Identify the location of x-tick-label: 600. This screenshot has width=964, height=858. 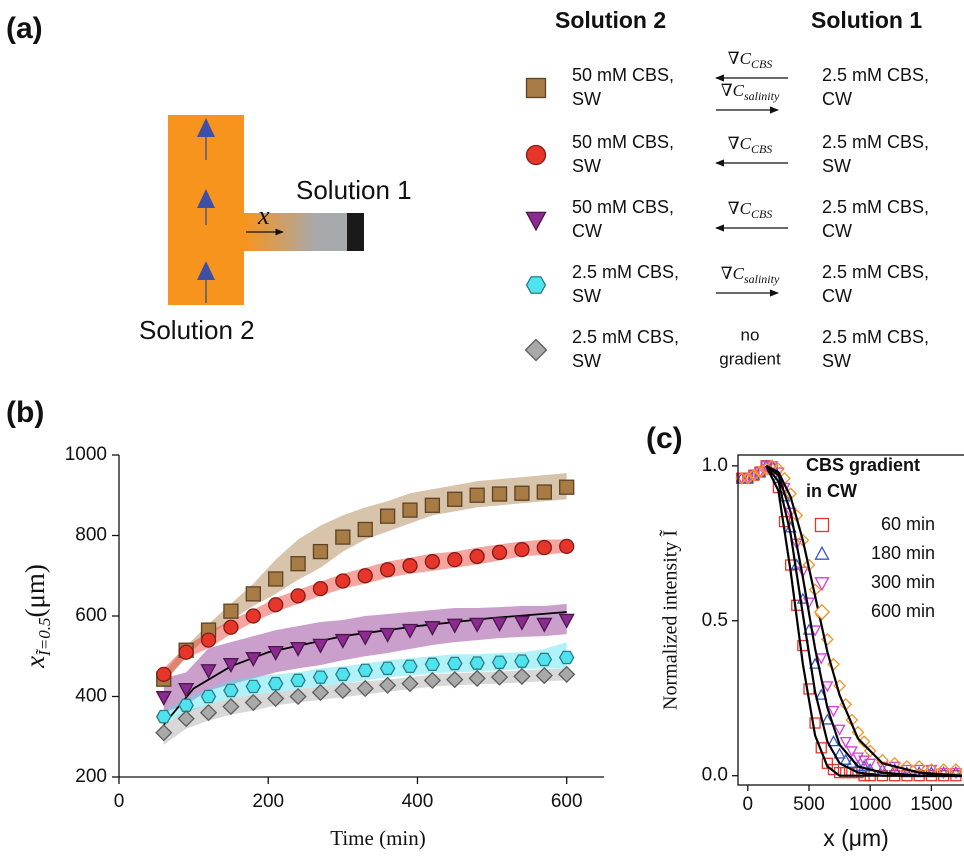
(567, 801).